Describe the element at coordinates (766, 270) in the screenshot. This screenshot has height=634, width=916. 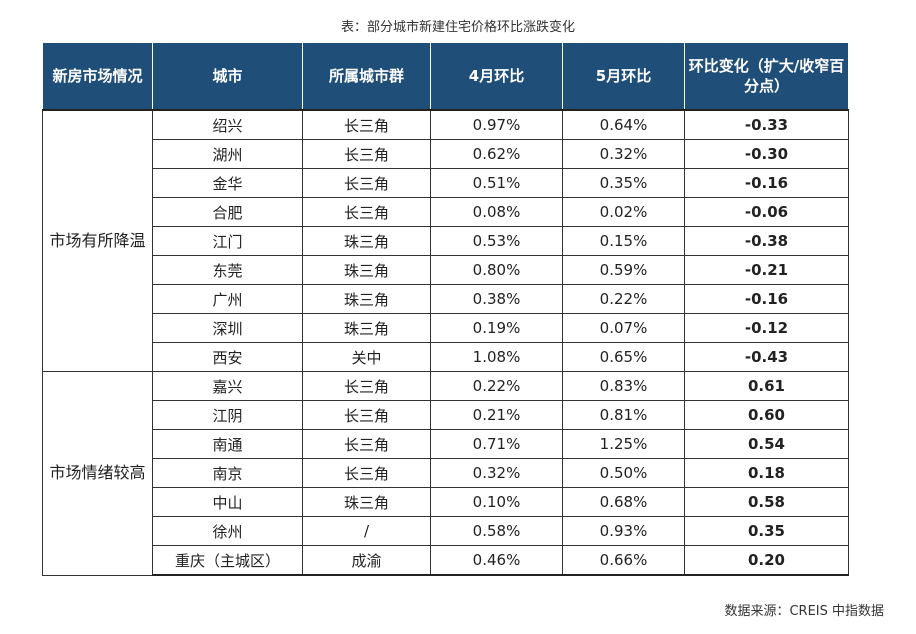
I see `mom-change-cell: -0.21` at that location.